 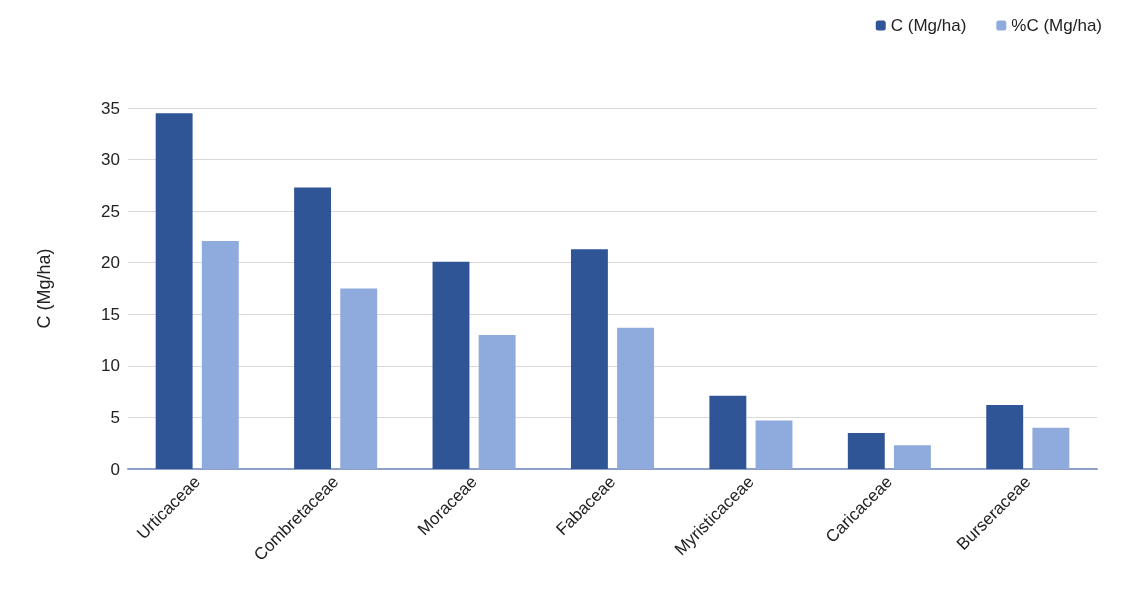 What do you see at coordinates (115, 469) in the screenshot?
I see `y-tick-label: 0` at bounding box center [115, 469].